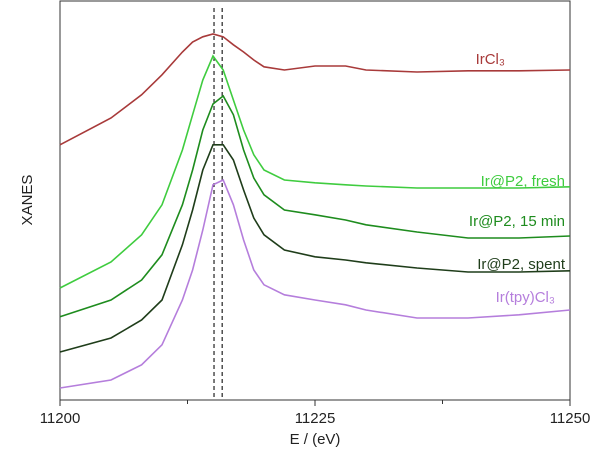 This screenshot has width=590, height=452. I want to click on y-axis-label: XANES, so click(27, 200).